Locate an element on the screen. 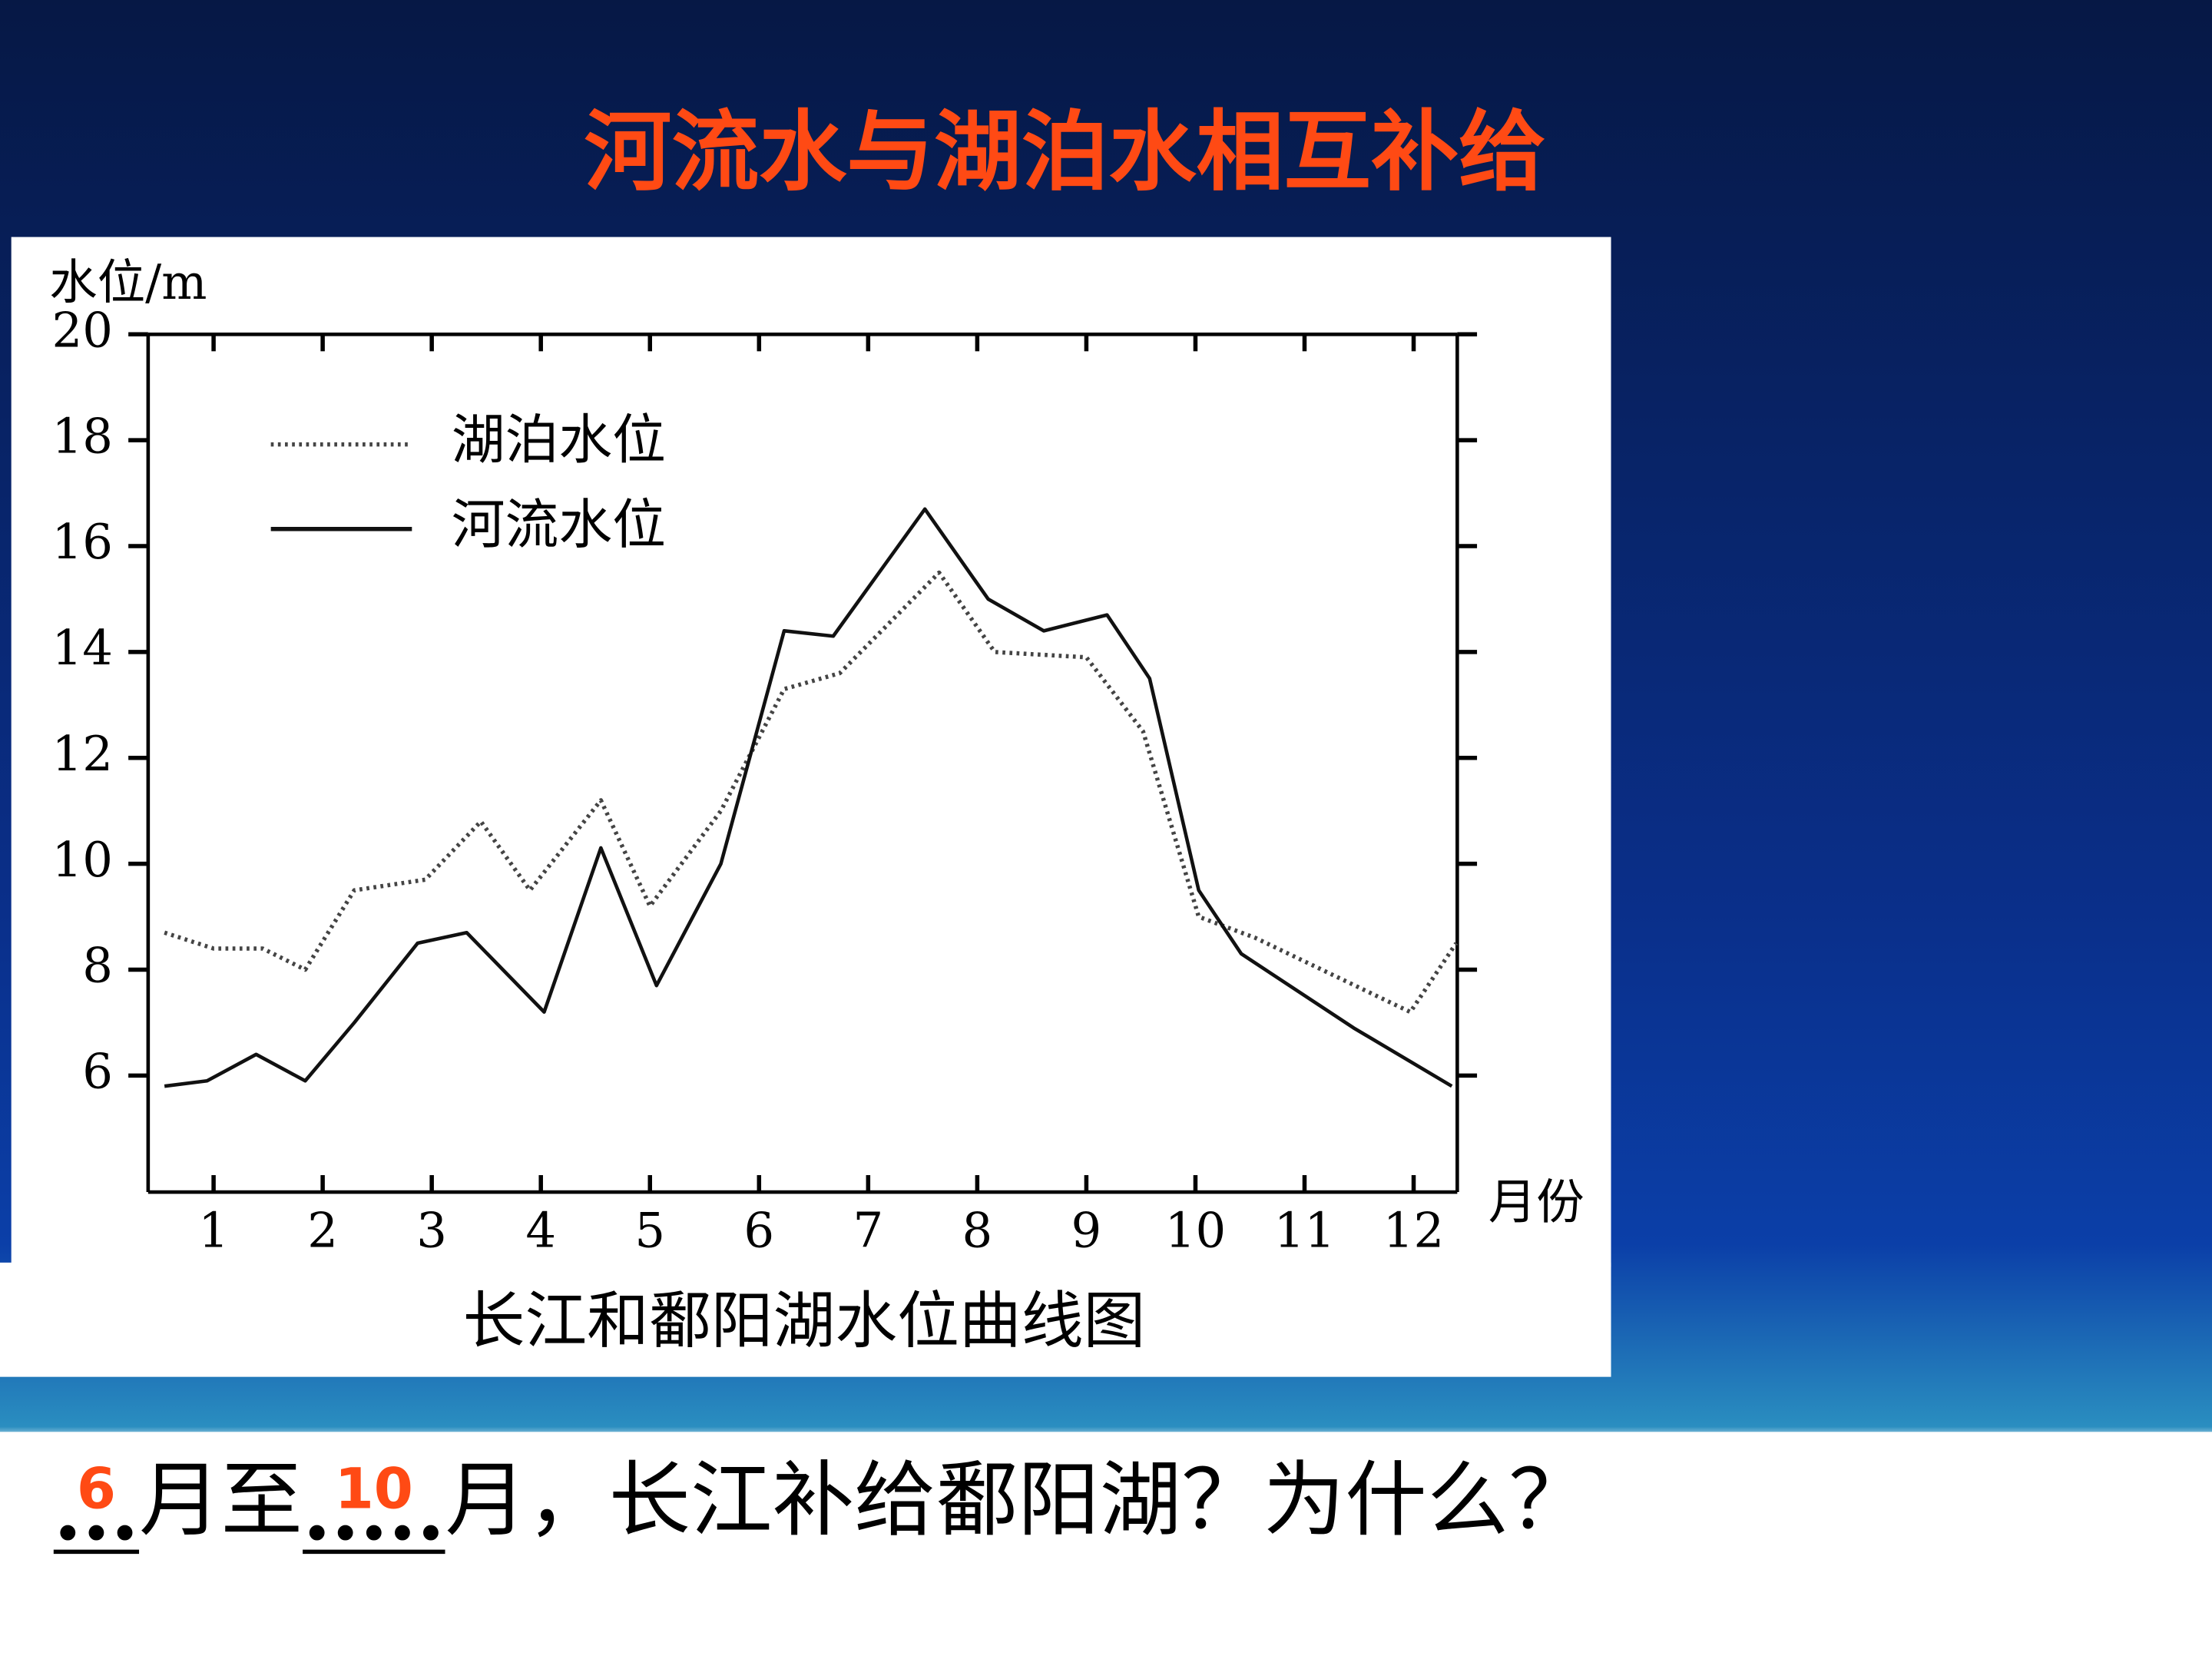 The width and height of the screenshot is (2212, 1659). x-tick-label: 2 is located at coordinates (323, 1230).